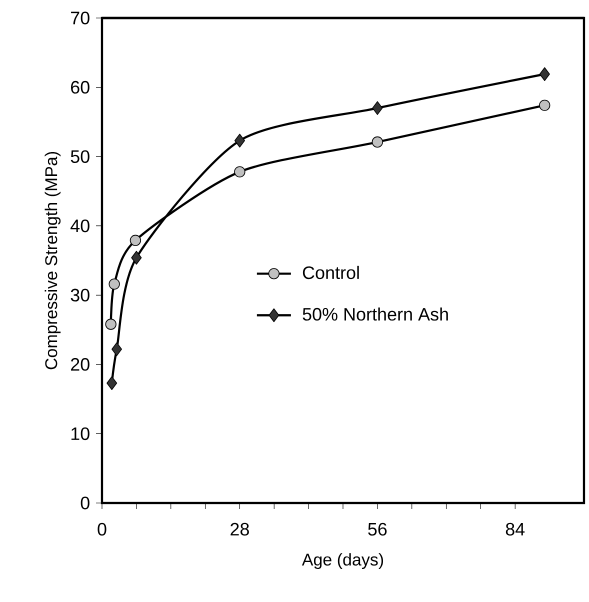  What do you see at coordinates (80, 433) in the screenshot?
I see `y-tick-label: 10` at bounding box center [80, 433].